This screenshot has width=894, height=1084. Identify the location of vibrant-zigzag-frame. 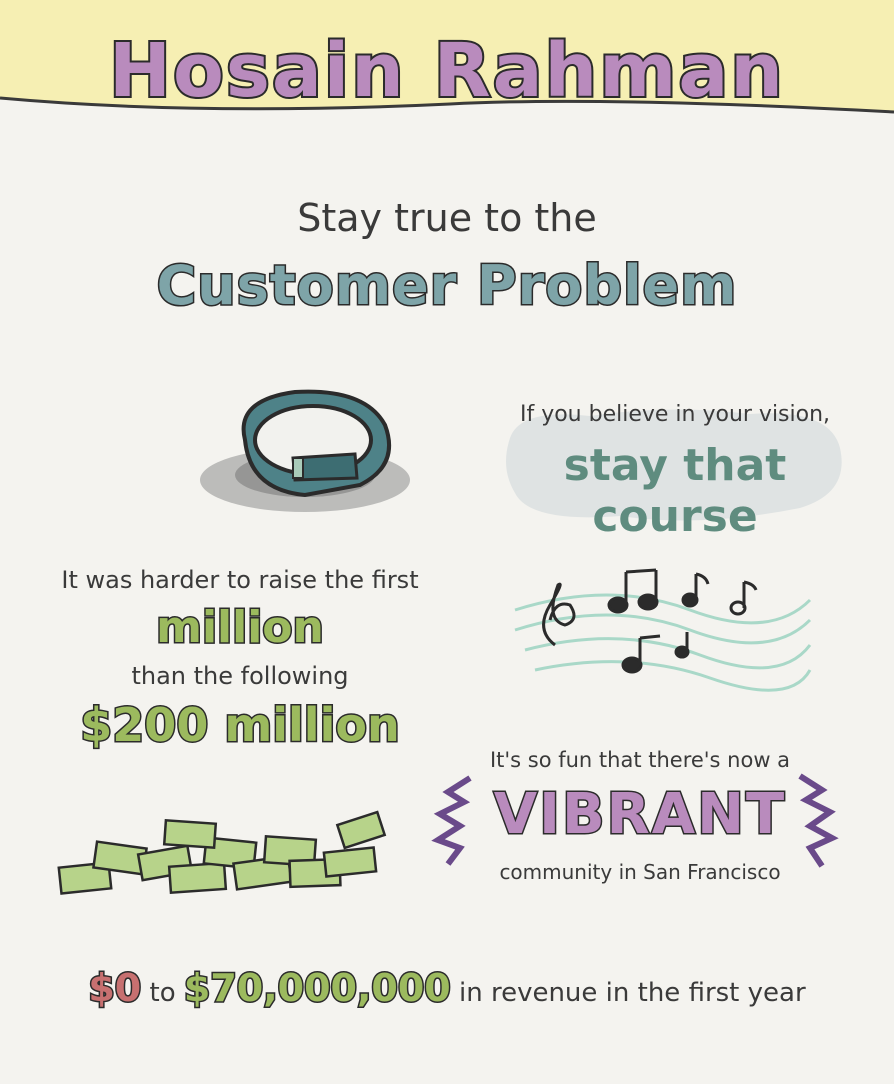
(635, 820).